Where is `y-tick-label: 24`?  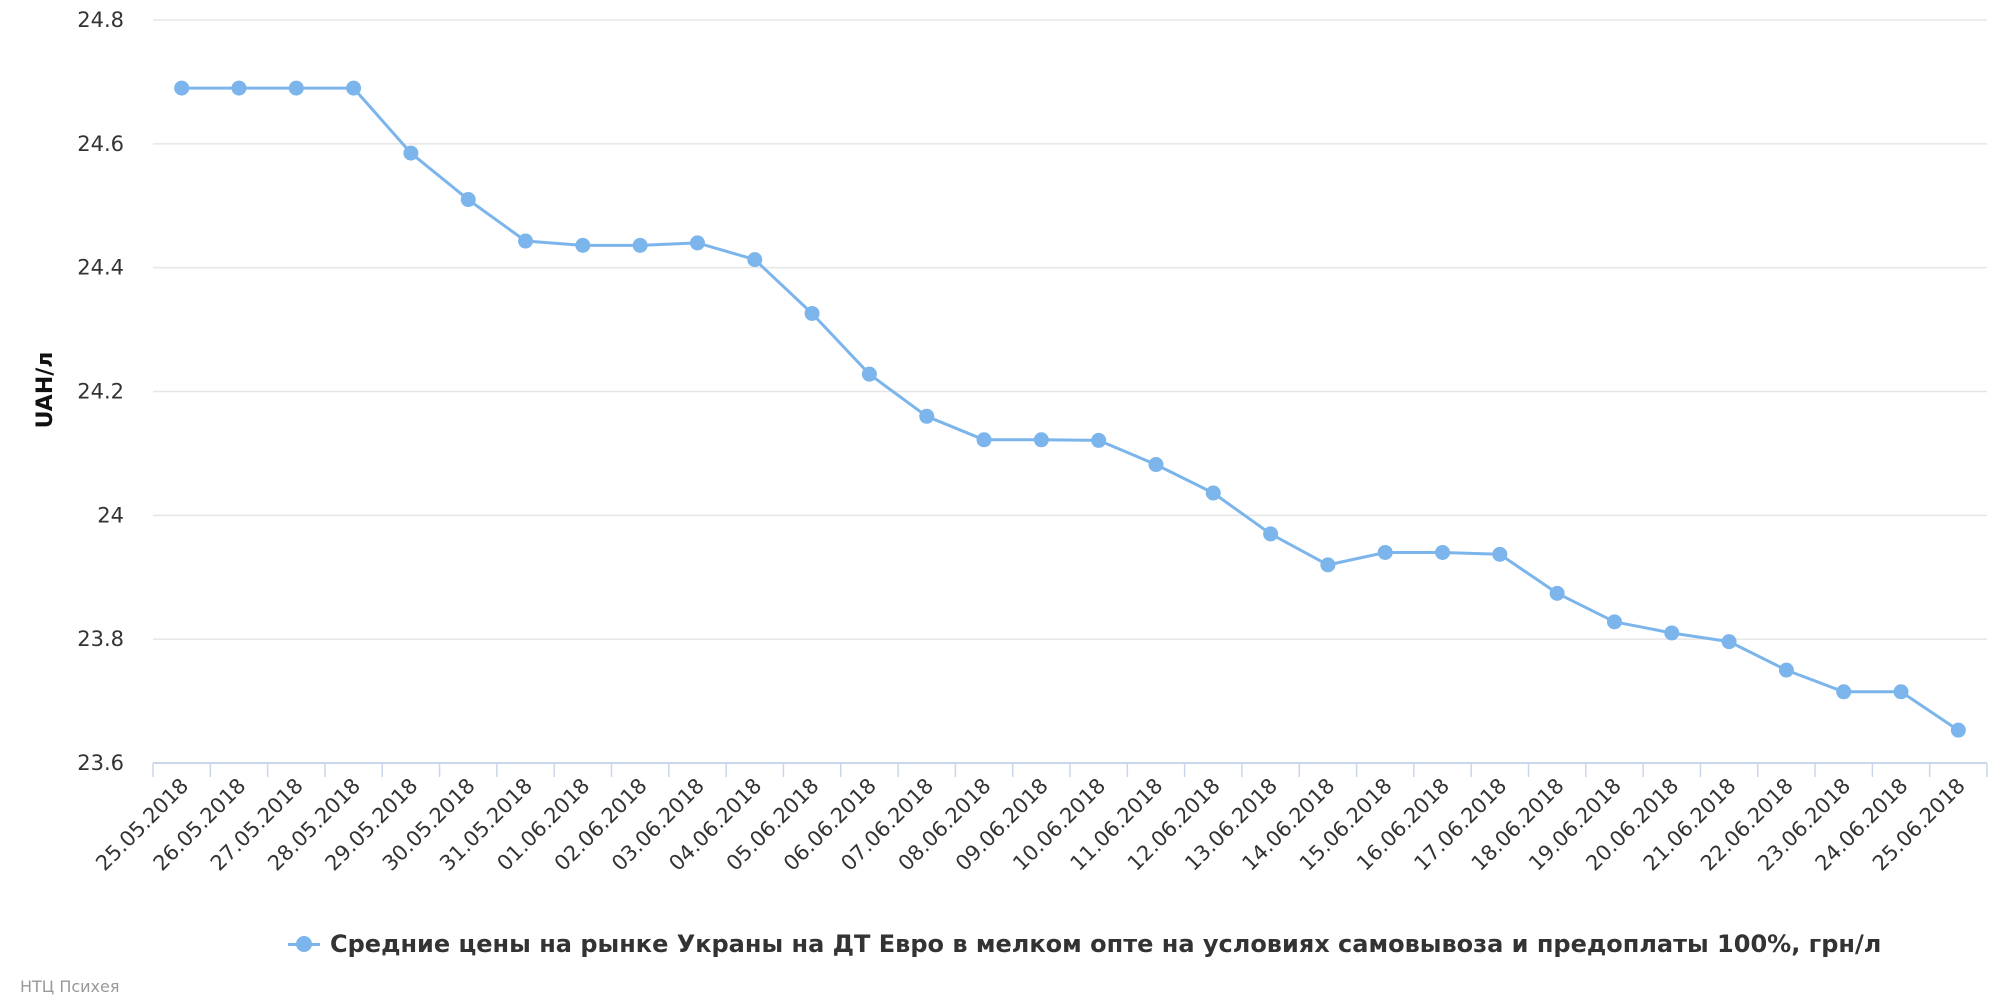
y-tick-label: 24 is located at coordinates (110, 515).